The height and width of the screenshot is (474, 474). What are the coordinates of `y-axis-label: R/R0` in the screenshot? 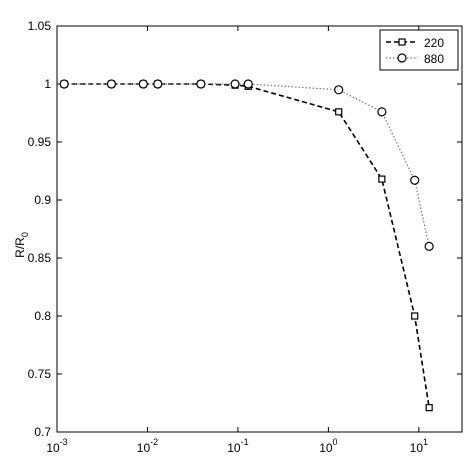 It's located at (21, 245).